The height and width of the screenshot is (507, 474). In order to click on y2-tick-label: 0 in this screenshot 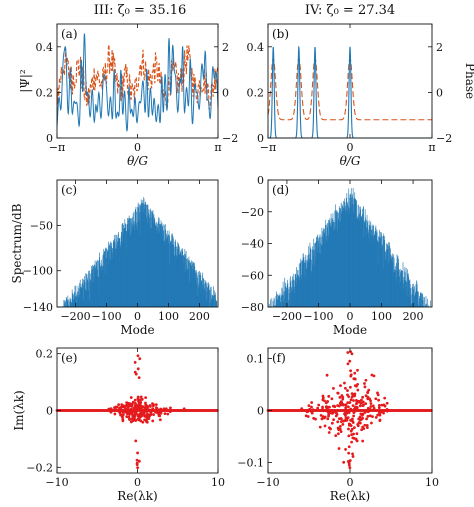, I will do `click(439, 92)`.